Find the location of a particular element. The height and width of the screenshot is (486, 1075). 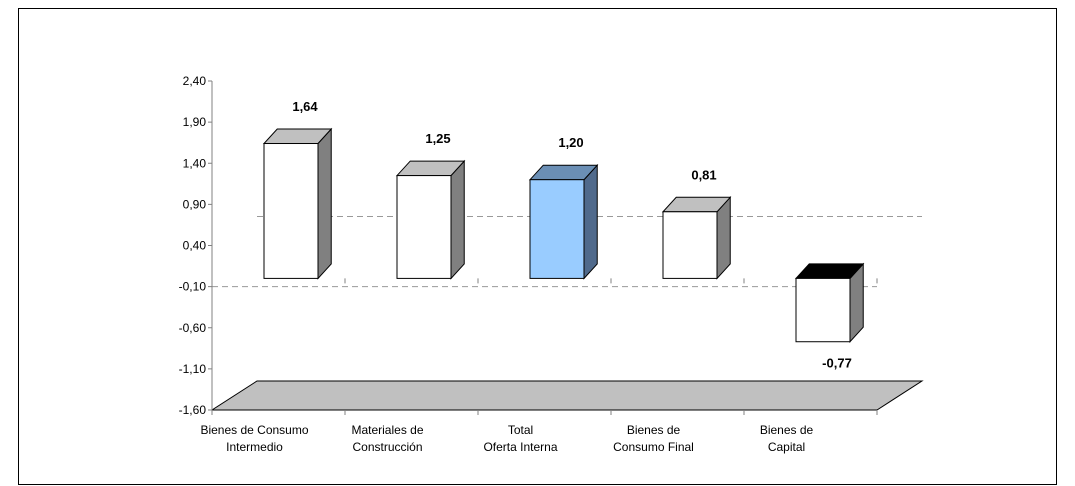

x-category-label-line: Intermedio is located at coordinates (254, 447).